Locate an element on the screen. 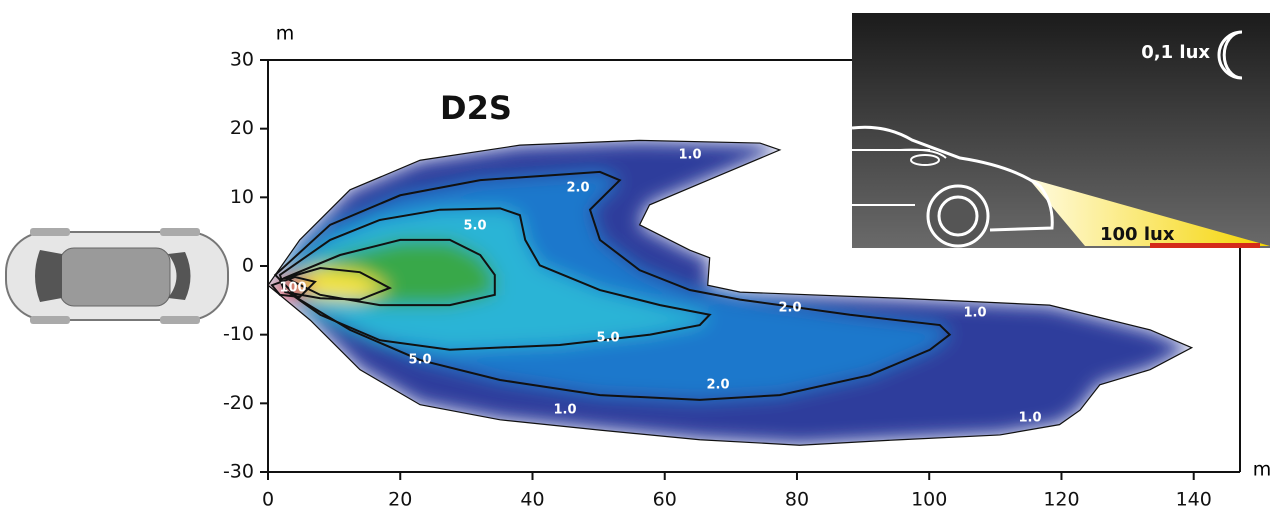 The width and height of the screenshot is (1281, 522). y-tick-label: 20 is located at coordinates (242, 128).